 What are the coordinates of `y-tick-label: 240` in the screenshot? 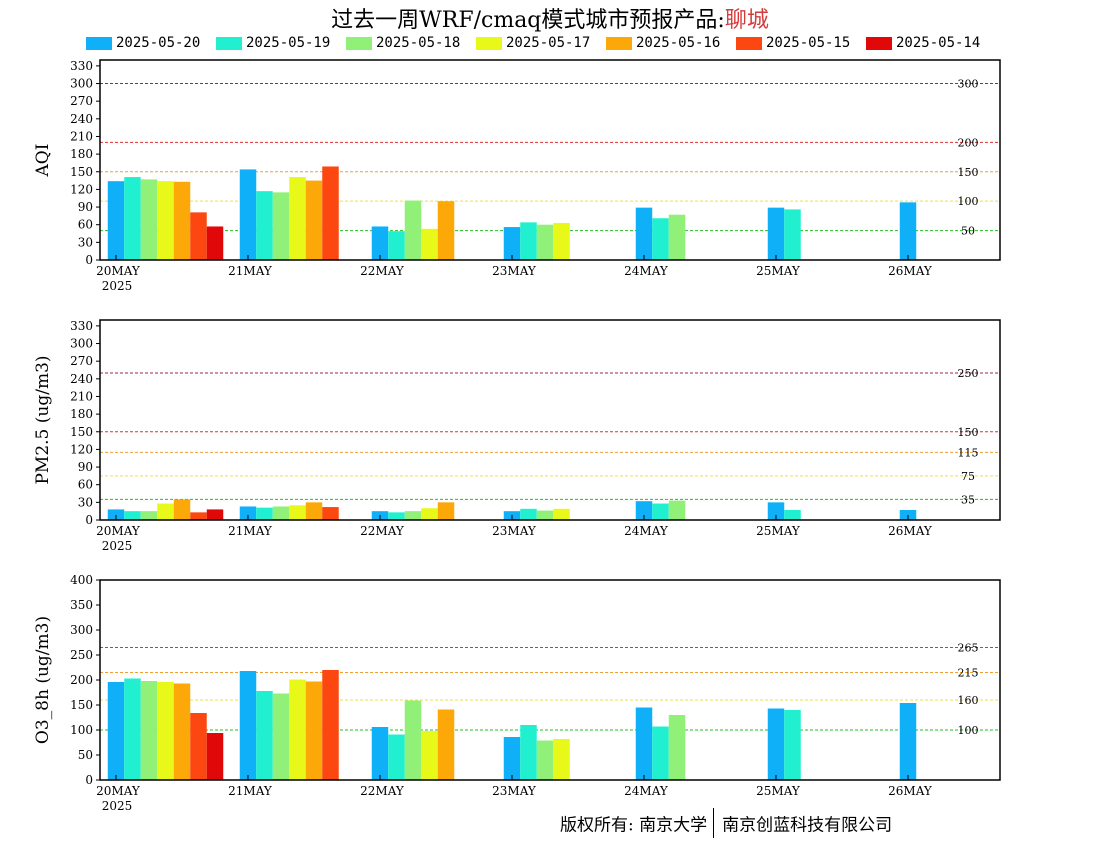 It's located at (81, 379).